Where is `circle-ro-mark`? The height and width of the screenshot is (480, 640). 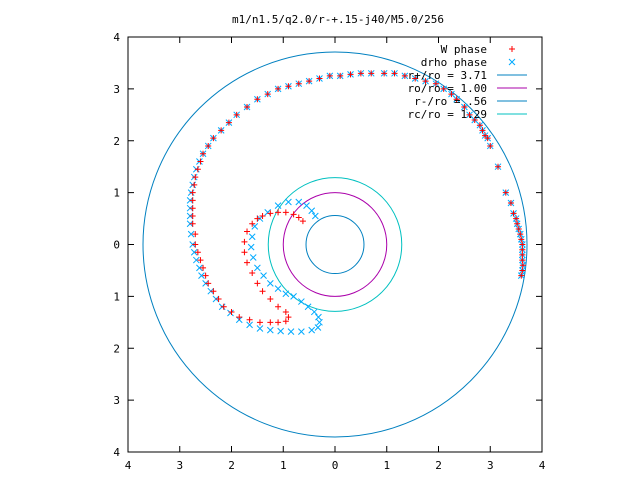 circle-ro-mark is located at coordinates (335, 244).